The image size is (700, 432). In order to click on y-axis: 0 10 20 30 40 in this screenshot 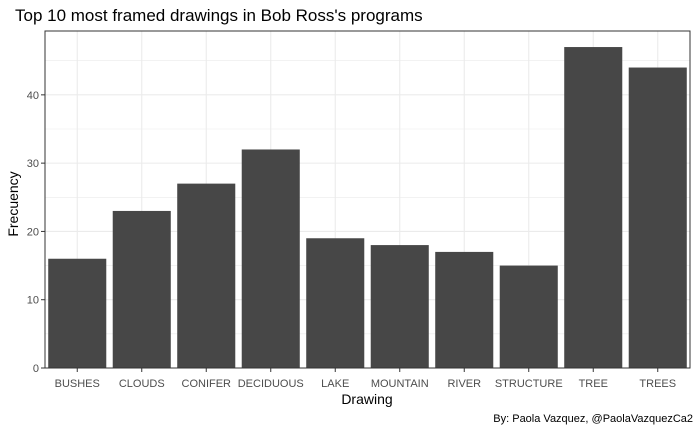, I will do `click(36, 232)`.